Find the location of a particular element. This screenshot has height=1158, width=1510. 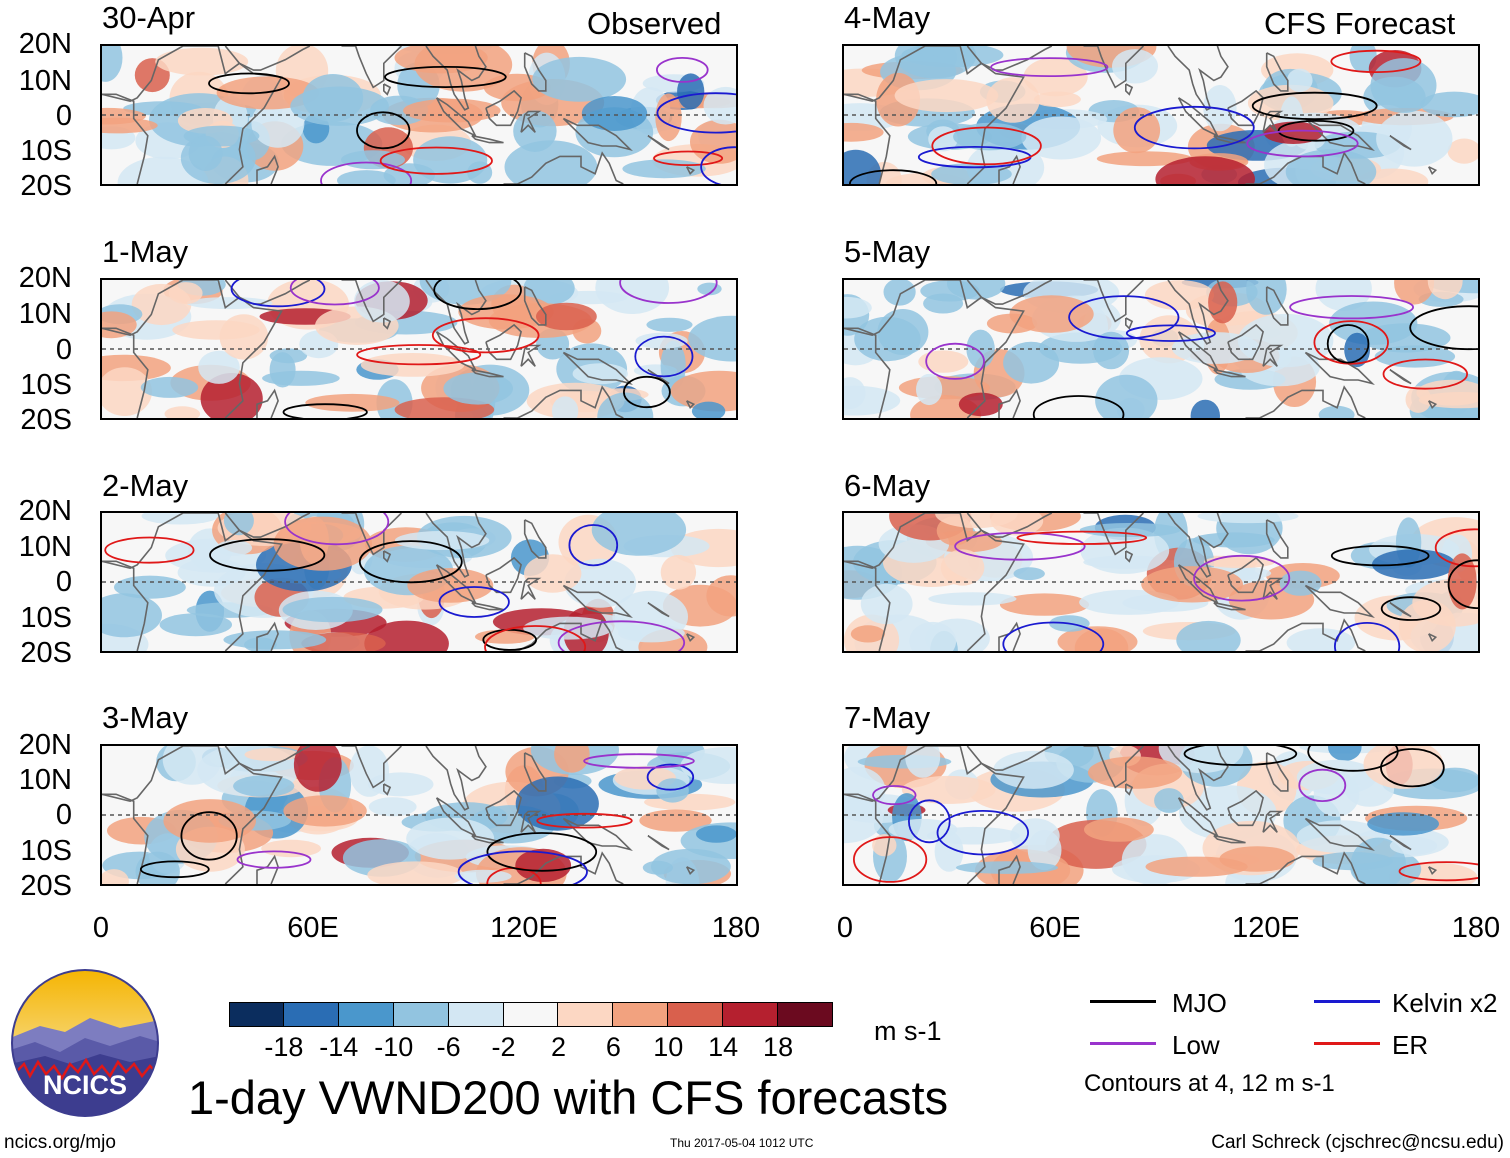

colorbar-tick-label: -6 is located at coordinates (448, 1047).